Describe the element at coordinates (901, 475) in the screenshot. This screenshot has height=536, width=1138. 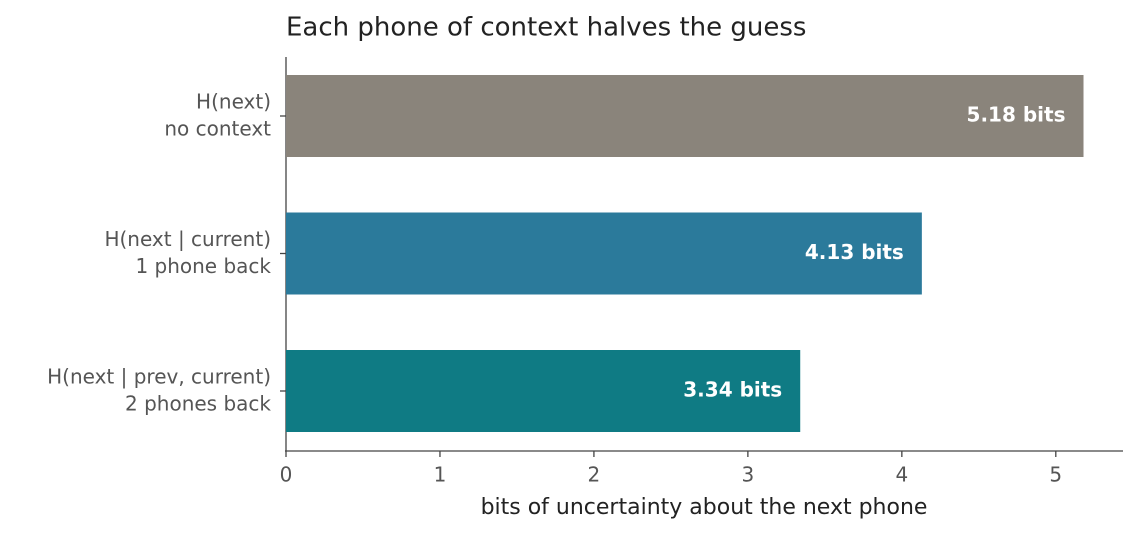
I see `x-tick-label: 4` at that location.